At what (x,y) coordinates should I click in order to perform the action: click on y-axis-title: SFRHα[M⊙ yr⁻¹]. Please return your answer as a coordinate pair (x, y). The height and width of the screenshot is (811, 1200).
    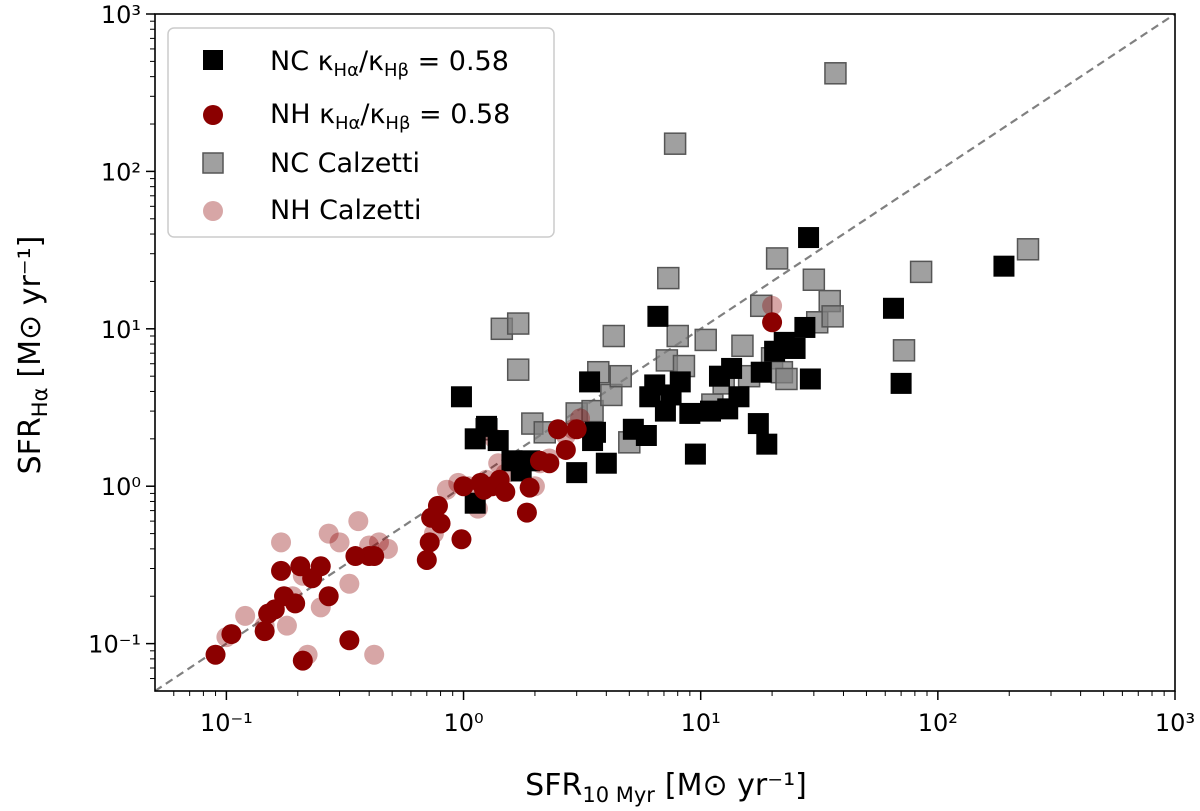
    Looking at the image, I should click on (32, 355).